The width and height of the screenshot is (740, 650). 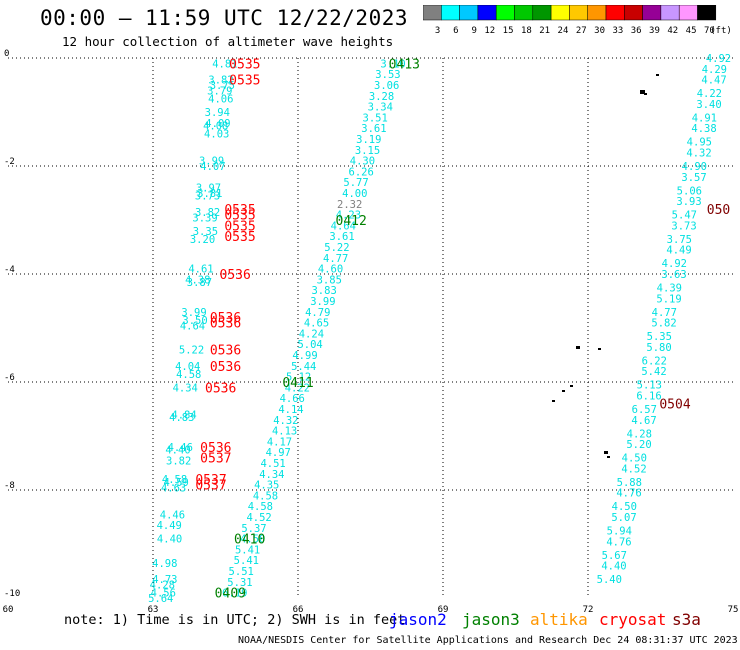 I want to click on colorbar-label: 42, so click(x=672, y=31).